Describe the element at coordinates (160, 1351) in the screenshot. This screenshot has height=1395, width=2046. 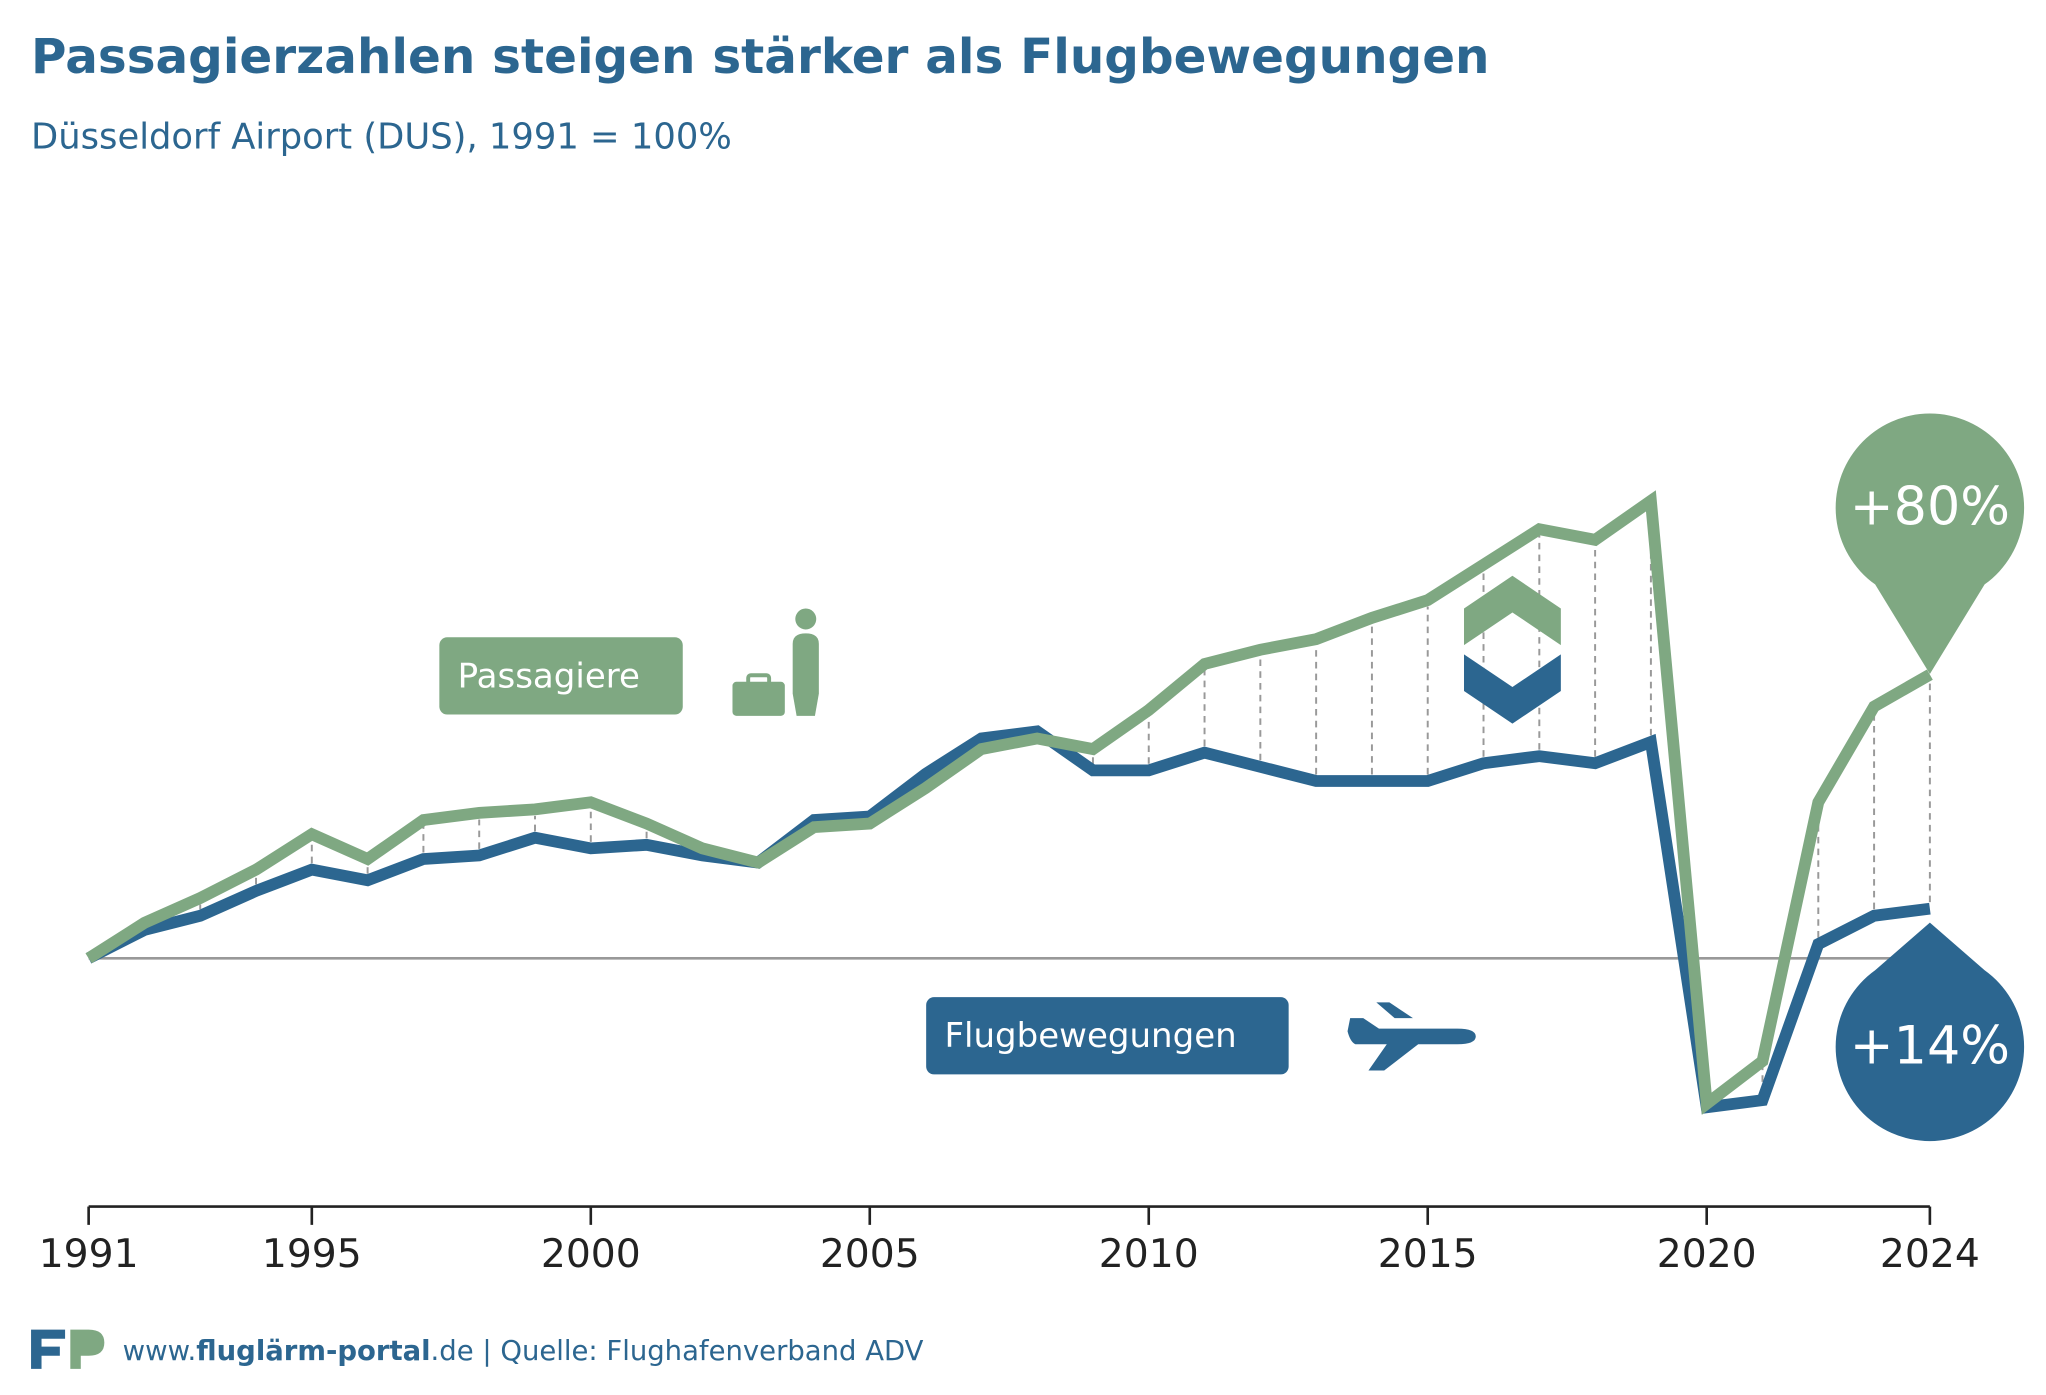
I see `footer-site: www.` at that location.